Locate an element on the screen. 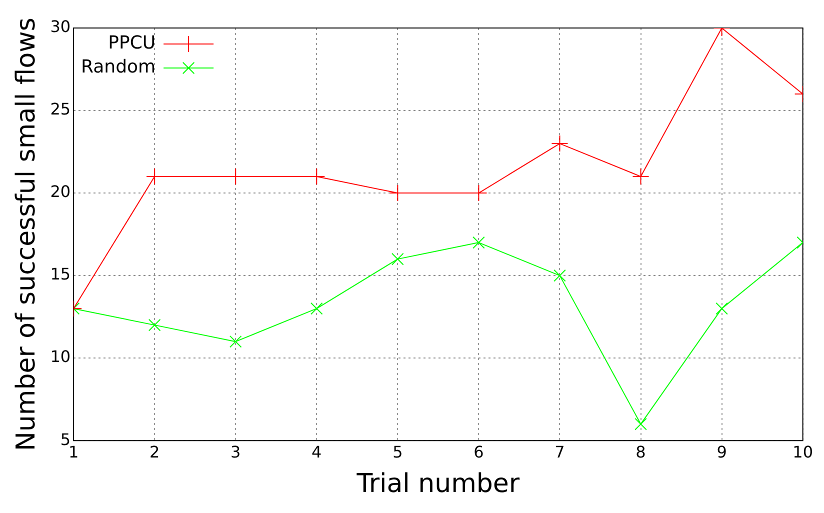 The height and width of the screenshot is (513, 824). x-tick-label: 4 is located at coordinates (317, 452).